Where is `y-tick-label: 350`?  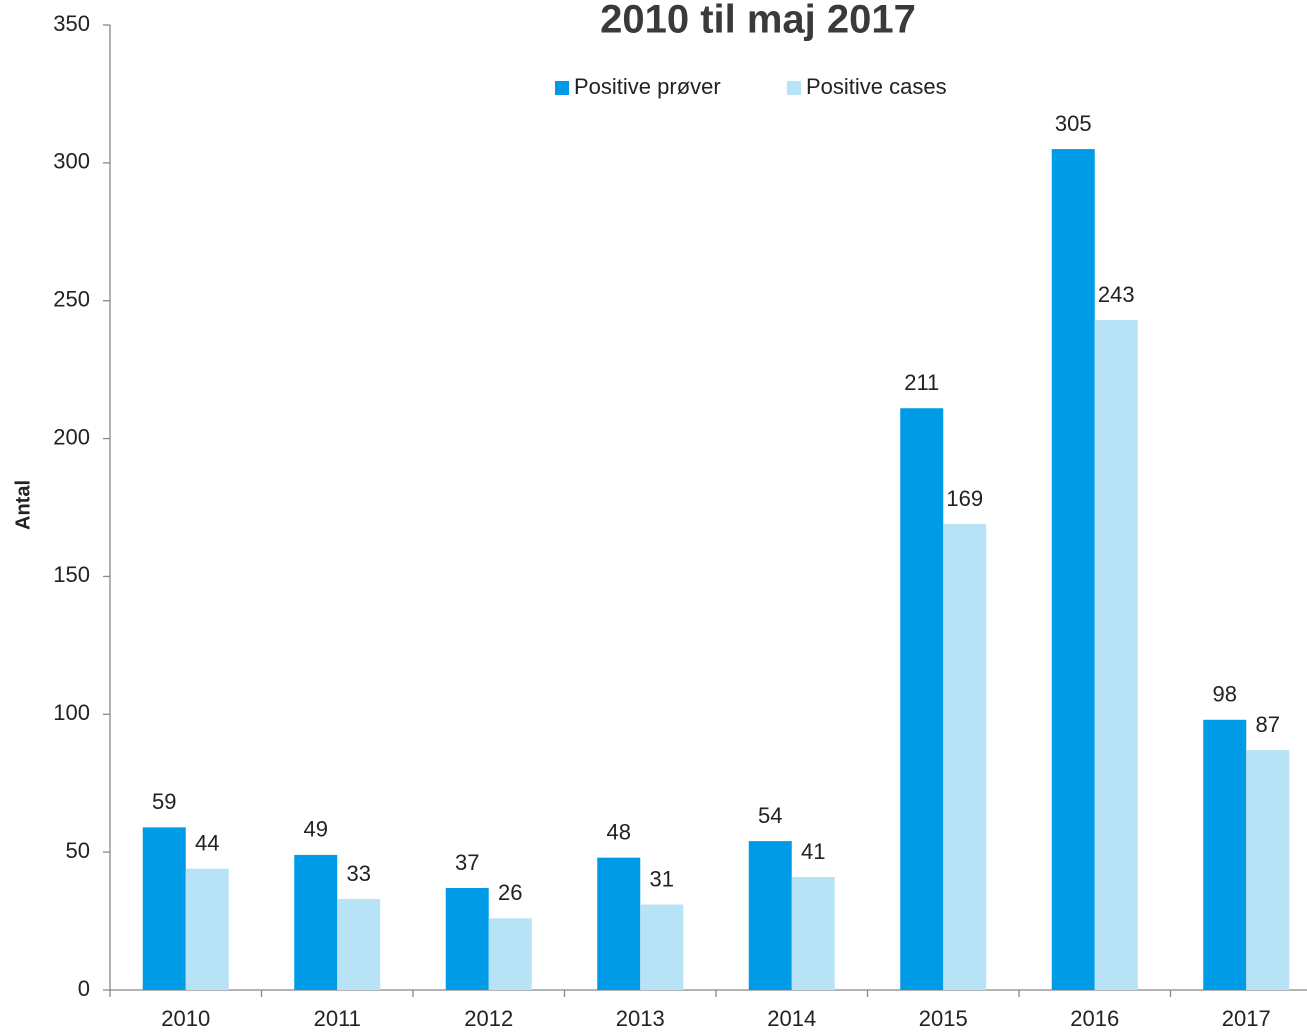
y-tick-label: 350 is located at coordinates (71, 23).